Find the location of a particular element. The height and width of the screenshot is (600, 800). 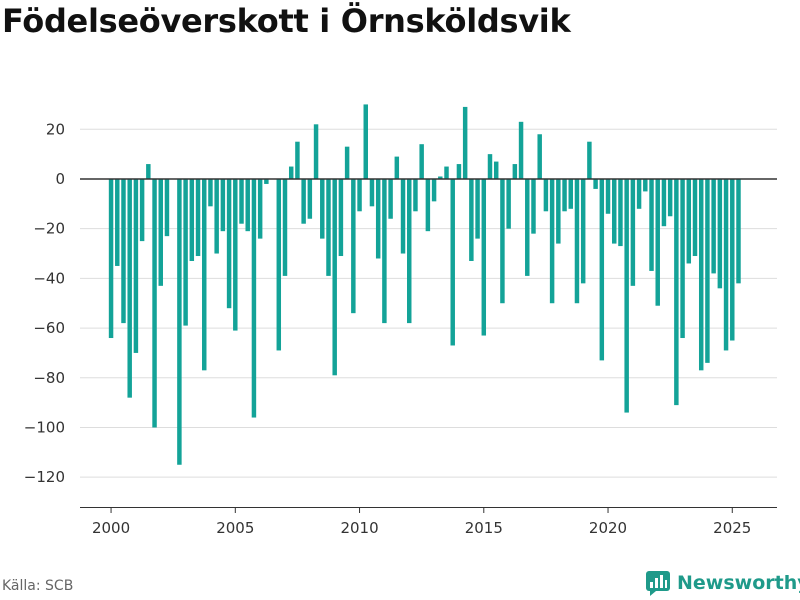

brand-logo: Newsworthy is located at coordinates (722, 583).